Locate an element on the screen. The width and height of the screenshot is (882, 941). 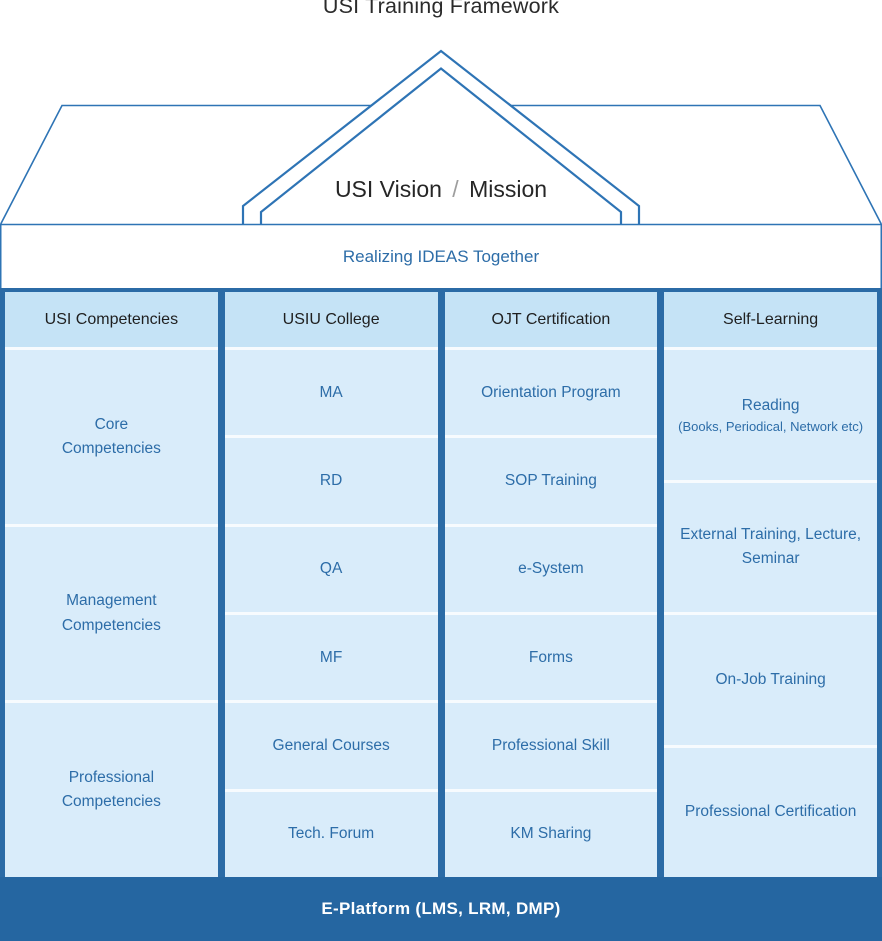
framework-cell: On-Job Training is located at coordinates (770, 680).